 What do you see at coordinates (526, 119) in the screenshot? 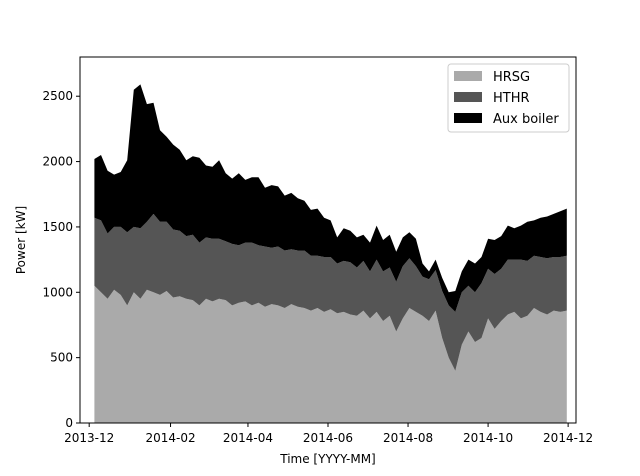
I see `legend-label: Aux boiler` at bounding box center [526, 119].